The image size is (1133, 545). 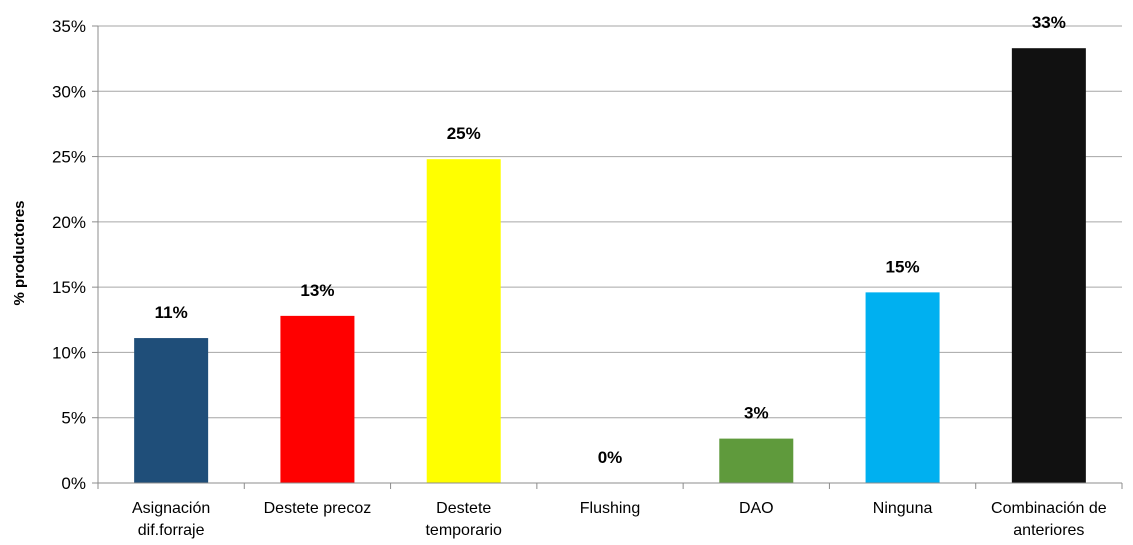 I want to click on x-category-label-line: Combinación de, so click(x=1049, y=508).